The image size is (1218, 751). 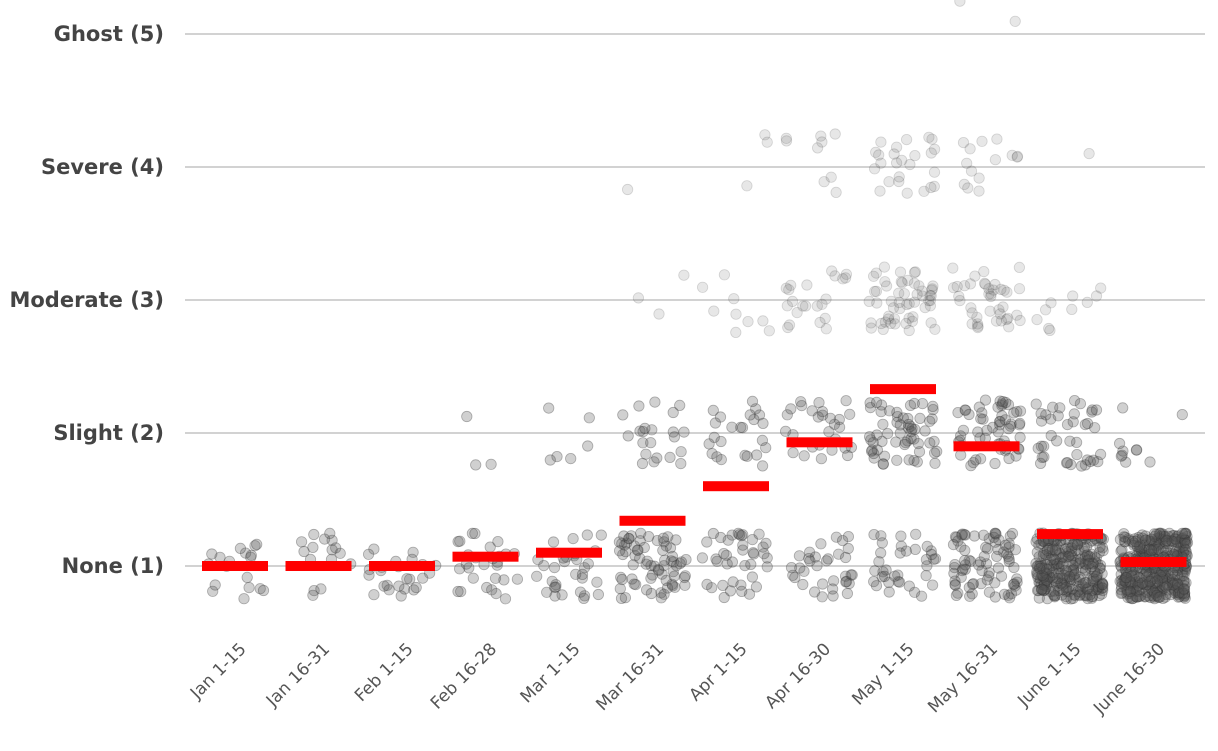 I want to click on mean-marker, so click(x=986, y=446).